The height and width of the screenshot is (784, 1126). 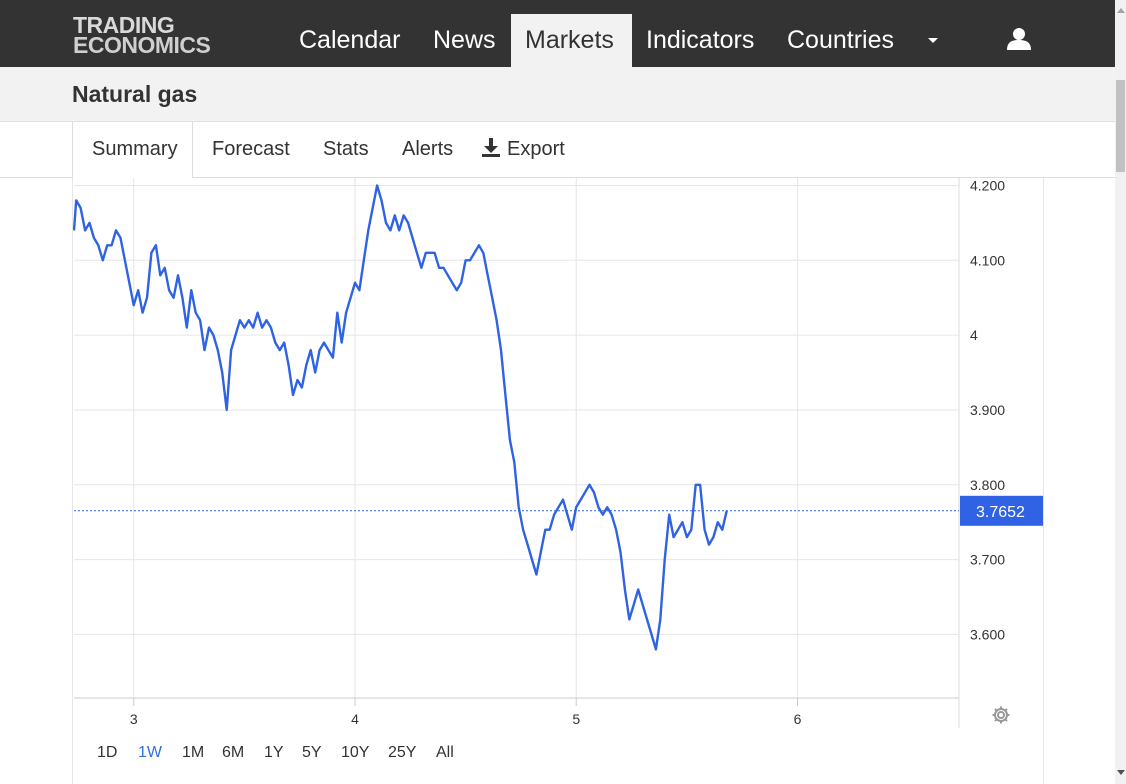 What do you see at coordinates (491, 147) in the screenshot?
I see `download-icon` at bounding box center [491, 147].